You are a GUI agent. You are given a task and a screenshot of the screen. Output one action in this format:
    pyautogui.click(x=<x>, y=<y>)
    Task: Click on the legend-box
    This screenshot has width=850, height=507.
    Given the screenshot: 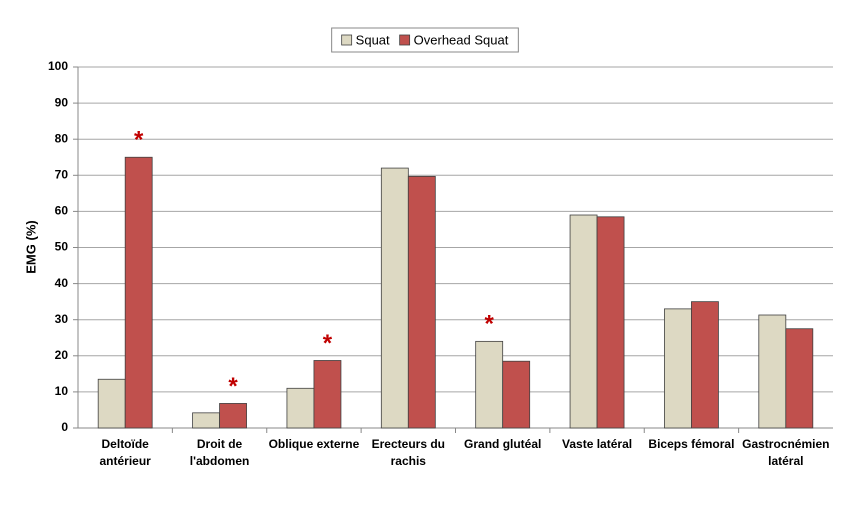 What is the action you would take?
    pyautogui.click(x=425, y=40)
    